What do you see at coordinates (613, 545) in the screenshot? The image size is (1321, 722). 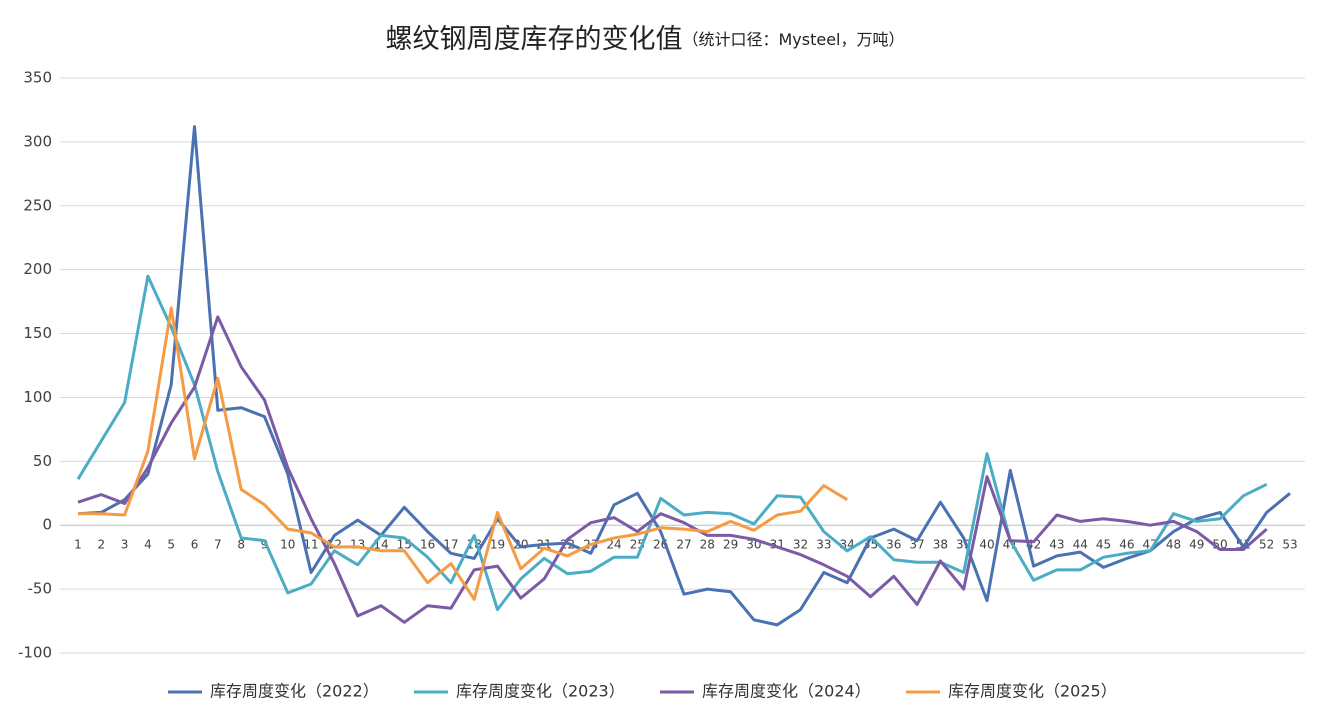 I see `x-tick-label: 24` at bounding box center [613, 545].